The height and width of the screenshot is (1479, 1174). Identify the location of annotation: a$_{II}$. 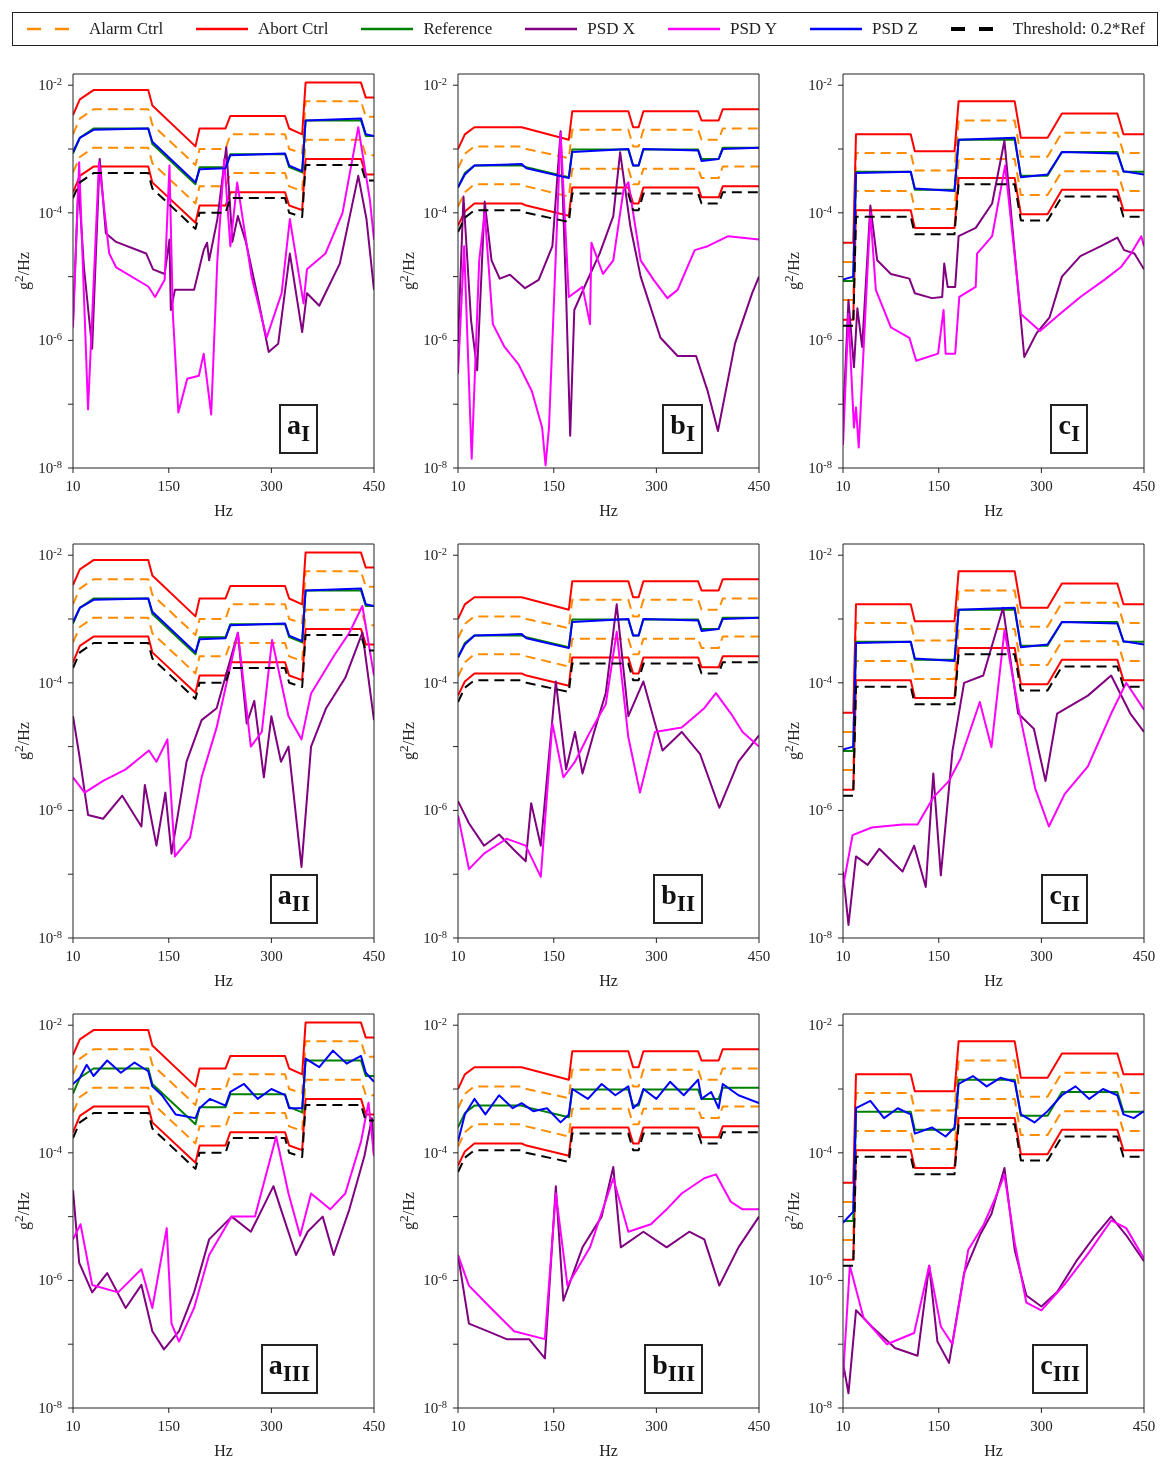
(293, 899).